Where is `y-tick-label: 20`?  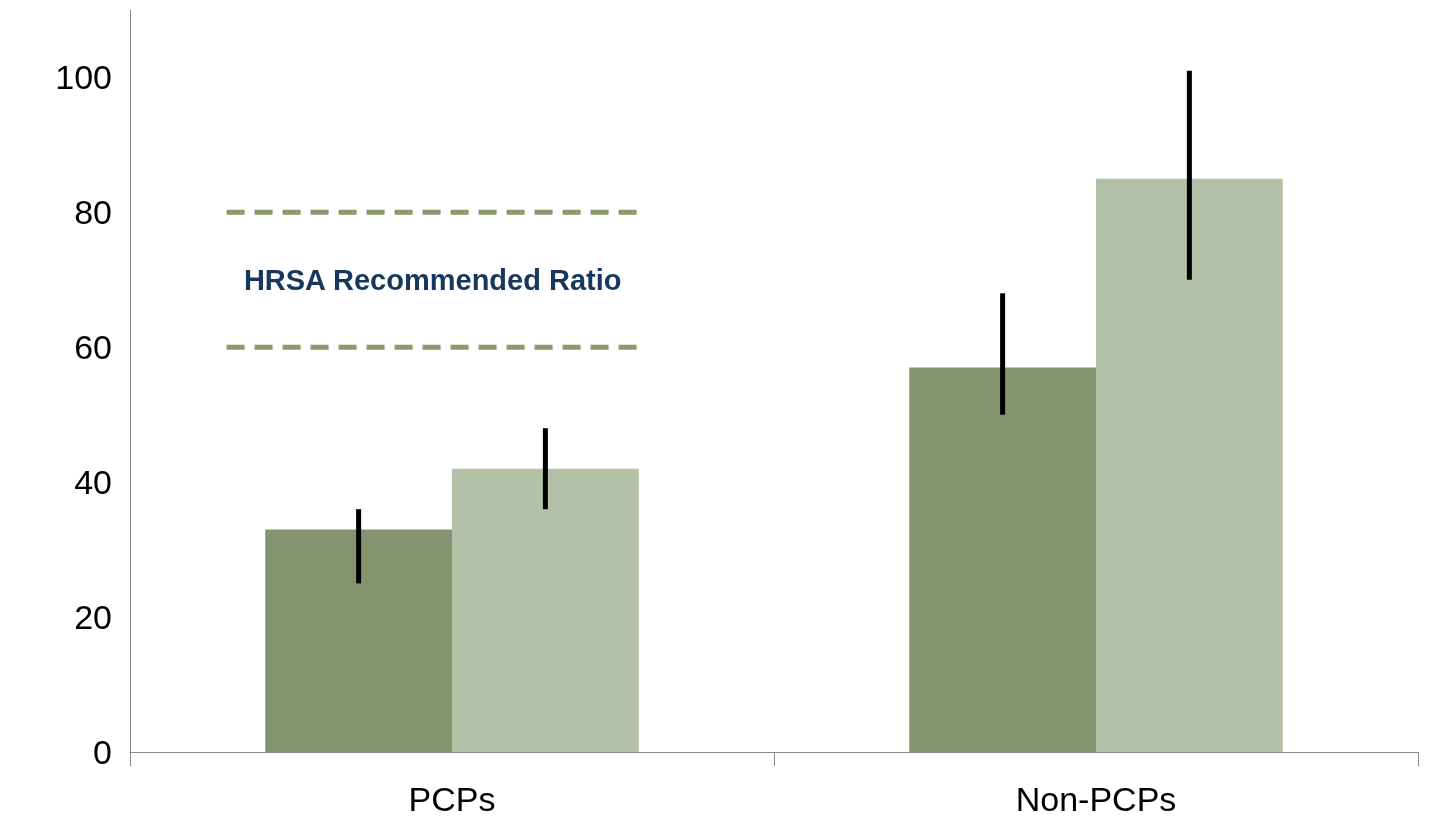 y-tick-label: 20 is located at coordinates (93, 617).